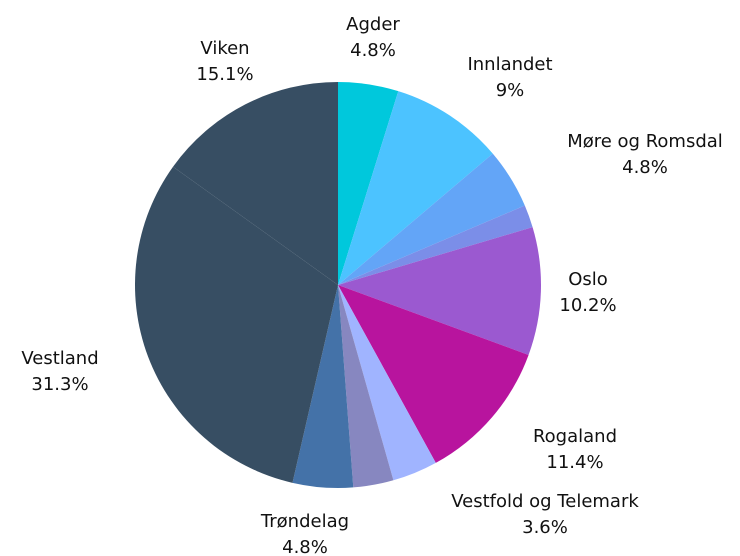 Image resolution: width=740 pixels, height=556 pixels. Describe the element at coordinates (373, 24) in the screenshot. I see `slice-label: Agder` at that location.